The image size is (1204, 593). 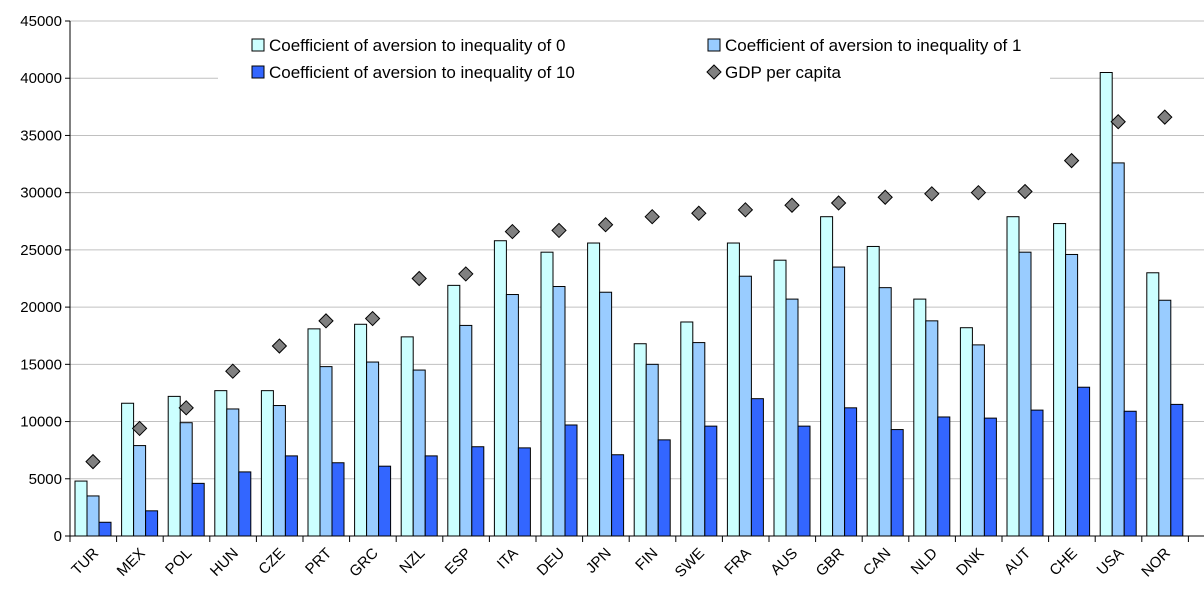 I want to click on x-tick-label-hun: HUN, so click(x=224, y=562).